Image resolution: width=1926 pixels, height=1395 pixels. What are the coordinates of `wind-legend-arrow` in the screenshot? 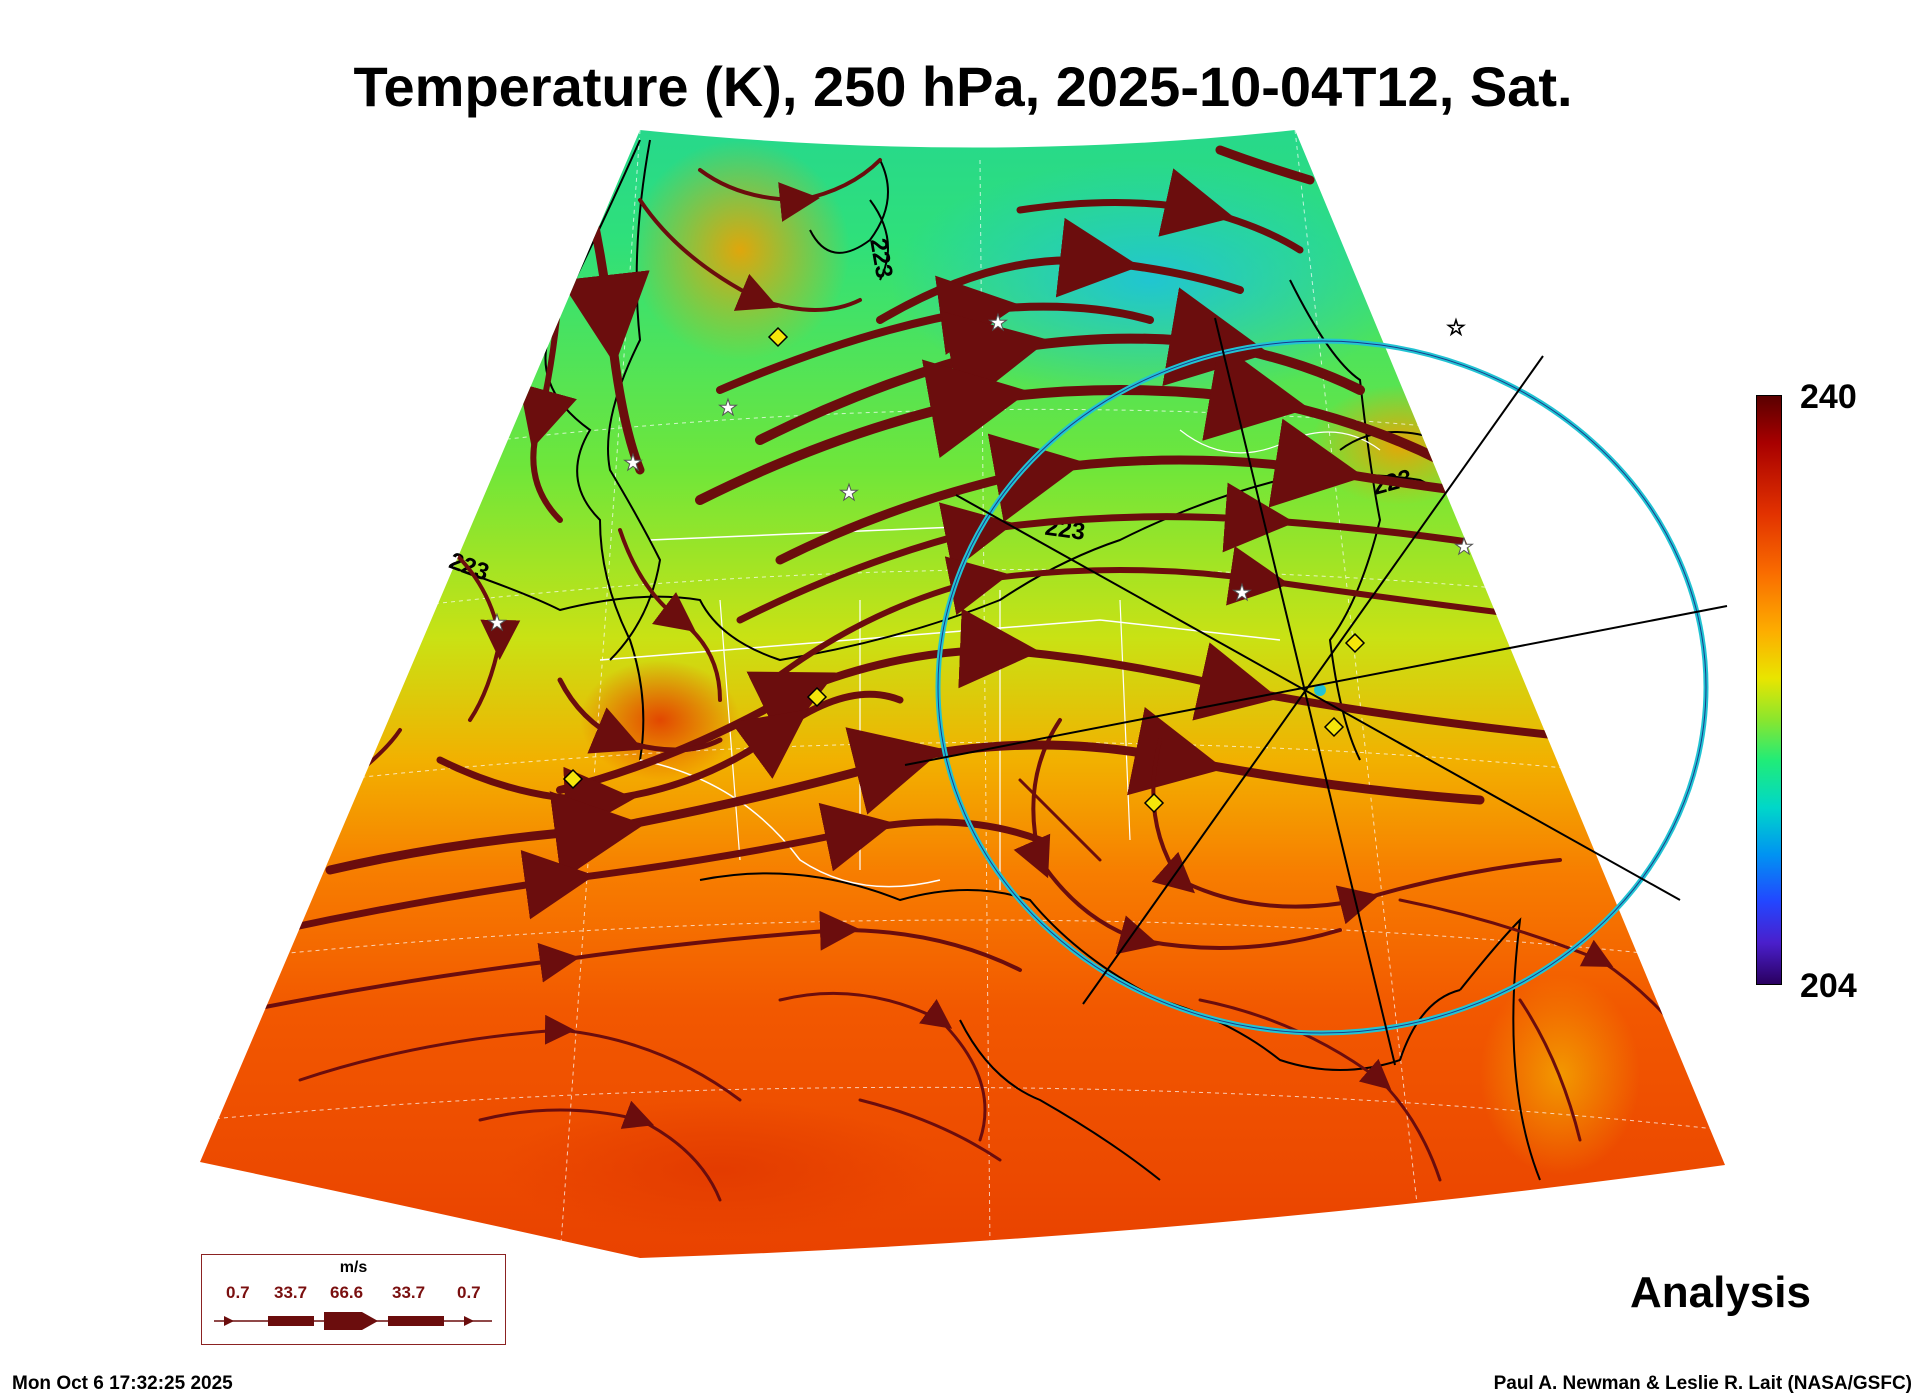 It's located at (353, 1321).